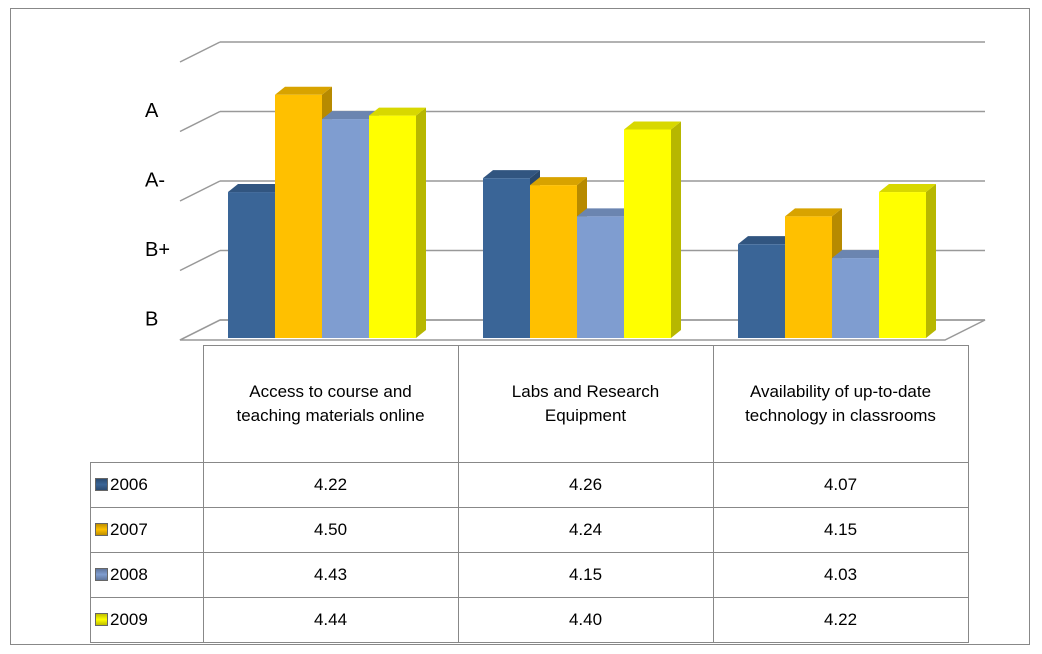 The width and height of the screenshot is (1042, 654). I want to click on column-header: Labs and Research Equipment, so click(585, 404).